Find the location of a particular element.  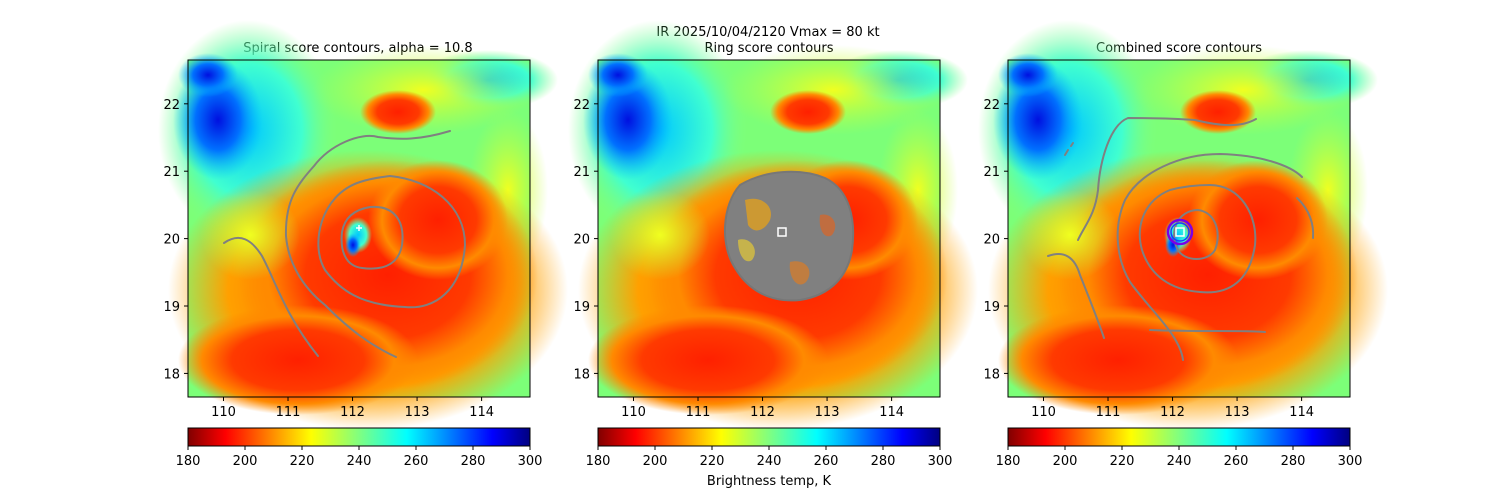

combined-contour-north is located at coordinates (1167, 178).